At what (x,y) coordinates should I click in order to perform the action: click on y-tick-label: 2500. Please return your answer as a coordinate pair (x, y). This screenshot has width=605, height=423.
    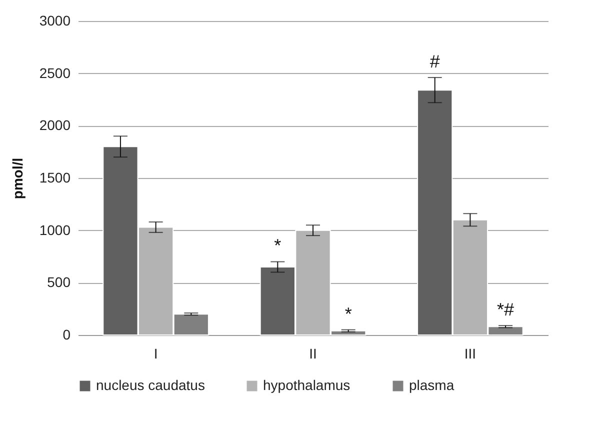
    Looking at the image, I should click on (55, 72).